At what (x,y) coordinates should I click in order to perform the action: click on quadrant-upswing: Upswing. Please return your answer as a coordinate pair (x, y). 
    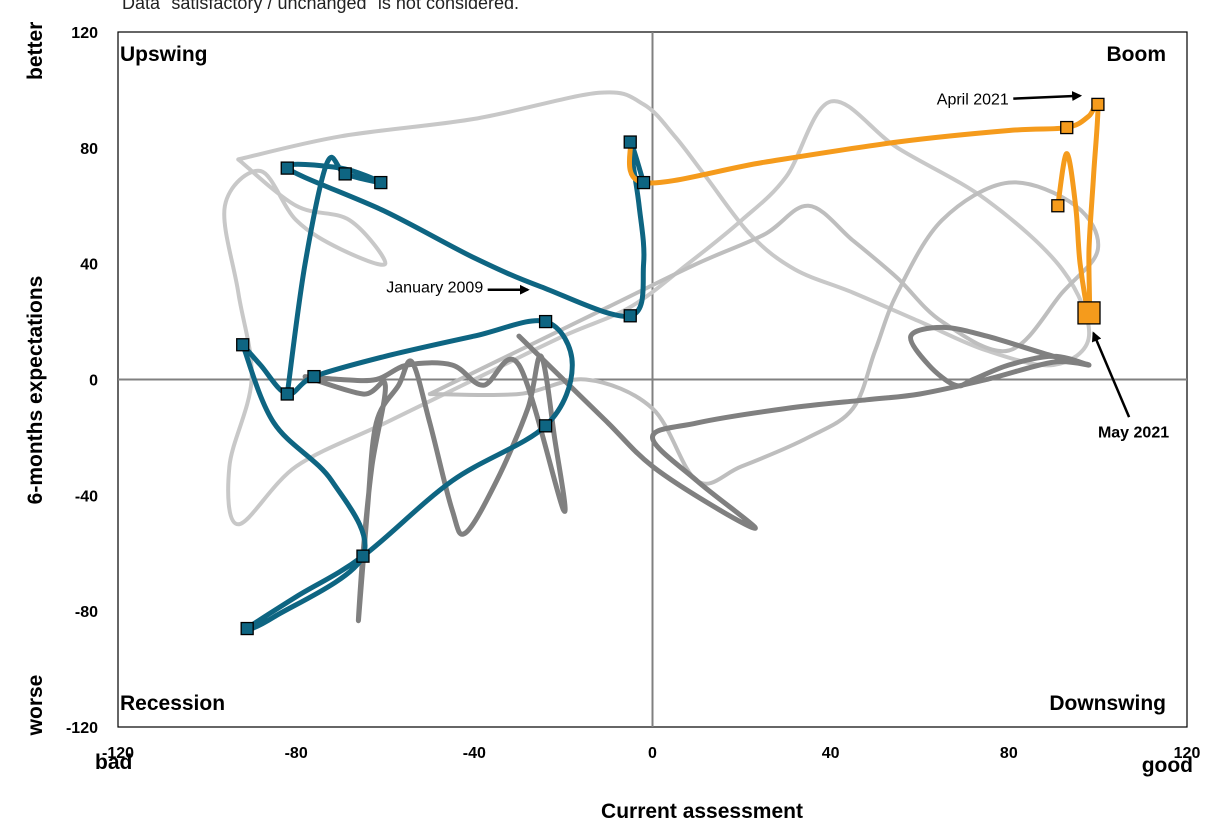
    Looking at the image, I should click on (164, 54).